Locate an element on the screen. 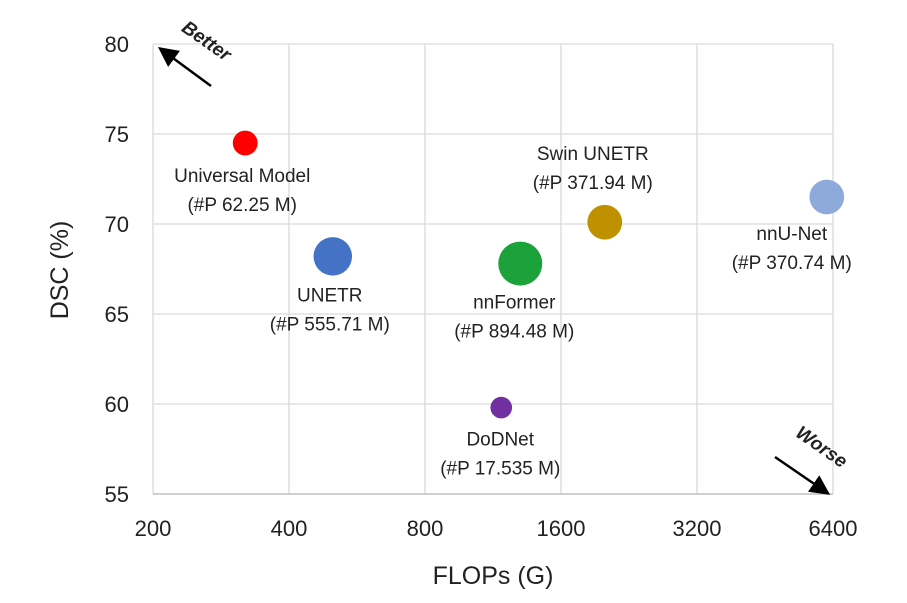  y-tick-label: 55 is located at coordinates (117, 494).